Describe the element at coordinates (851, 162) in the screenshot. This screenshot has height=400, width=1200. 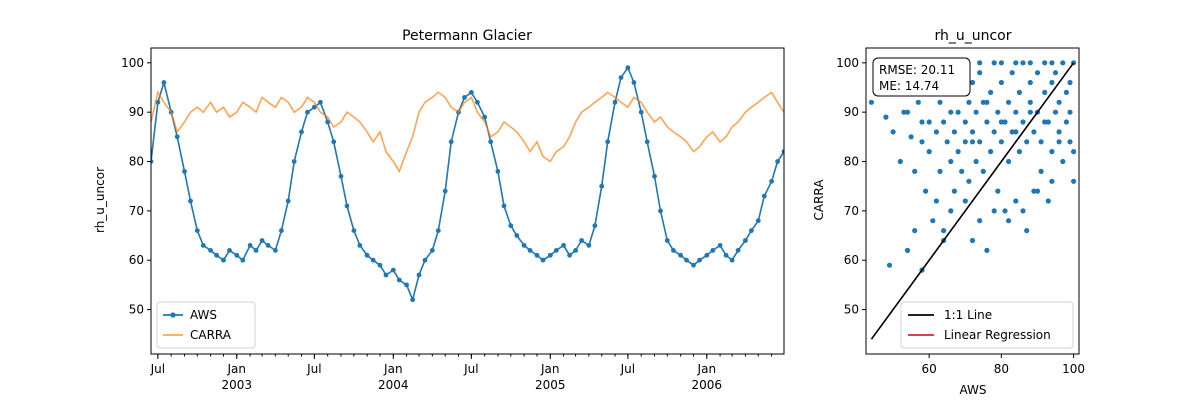
I see `y-tick-label: 80` at that location.